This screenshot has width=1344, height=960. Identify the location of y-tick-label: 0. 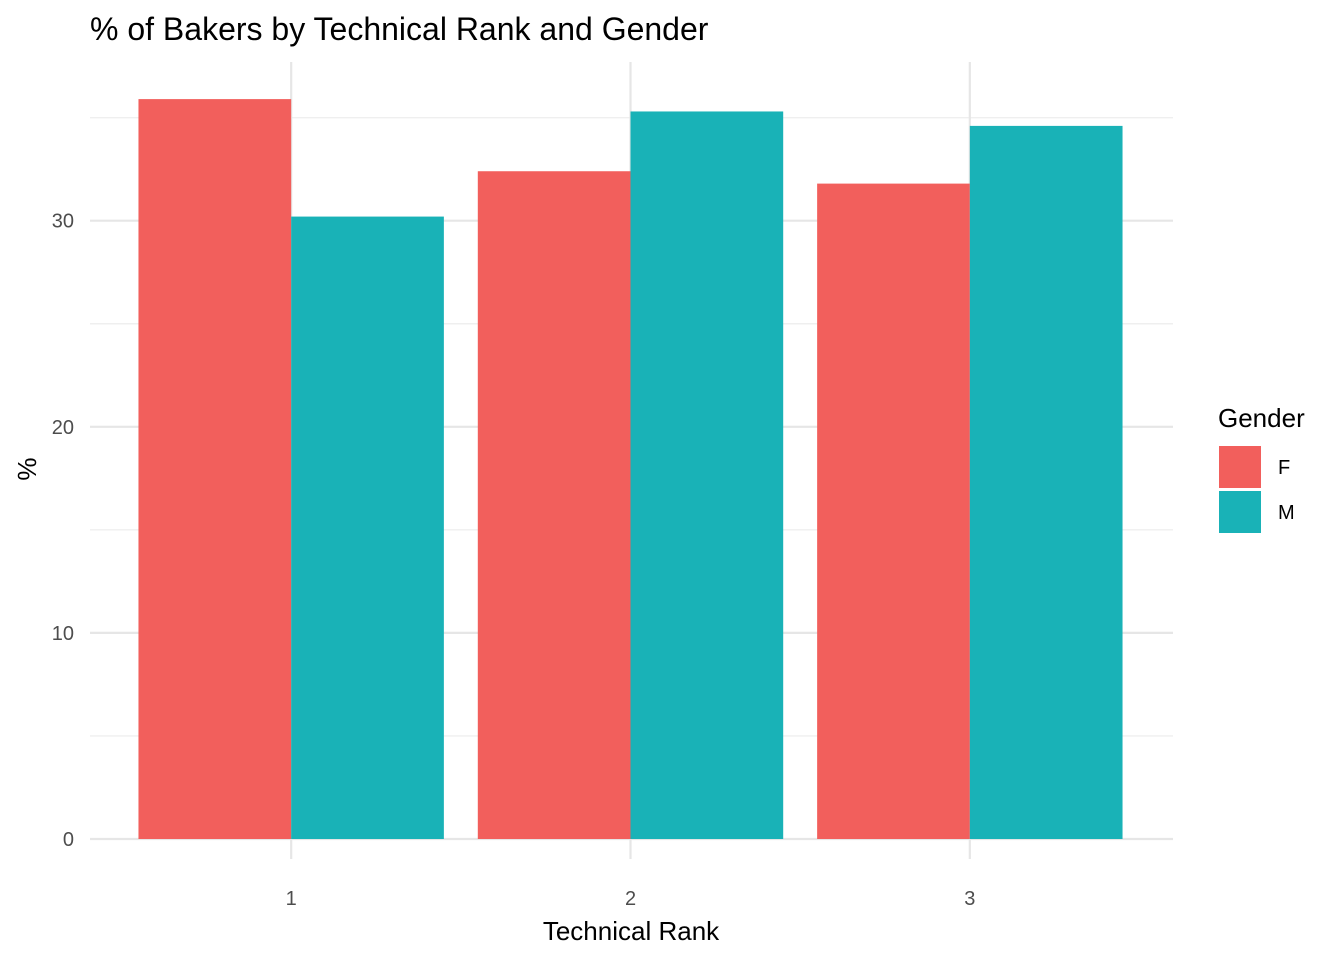
(68, 840).